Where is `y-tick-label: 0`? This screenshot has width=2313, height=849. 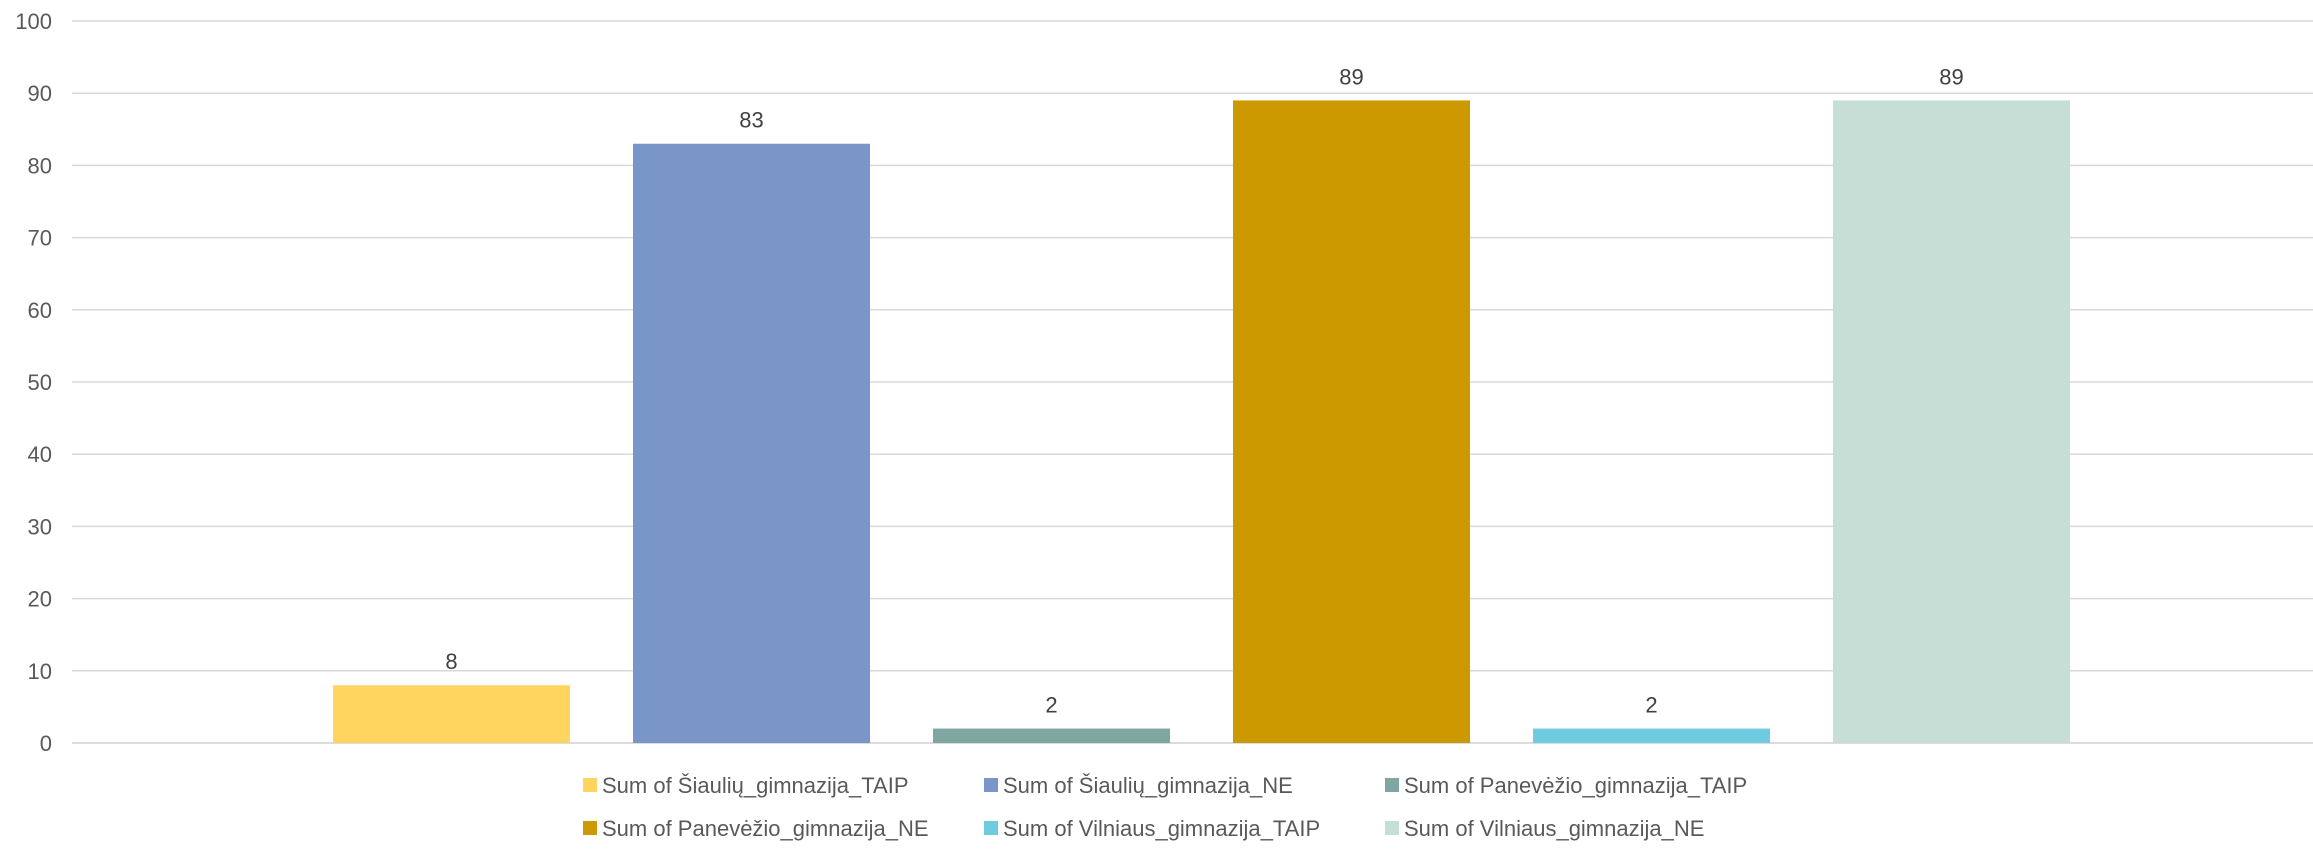 y-tick-label: 0 is located at coordinates (46, 743).